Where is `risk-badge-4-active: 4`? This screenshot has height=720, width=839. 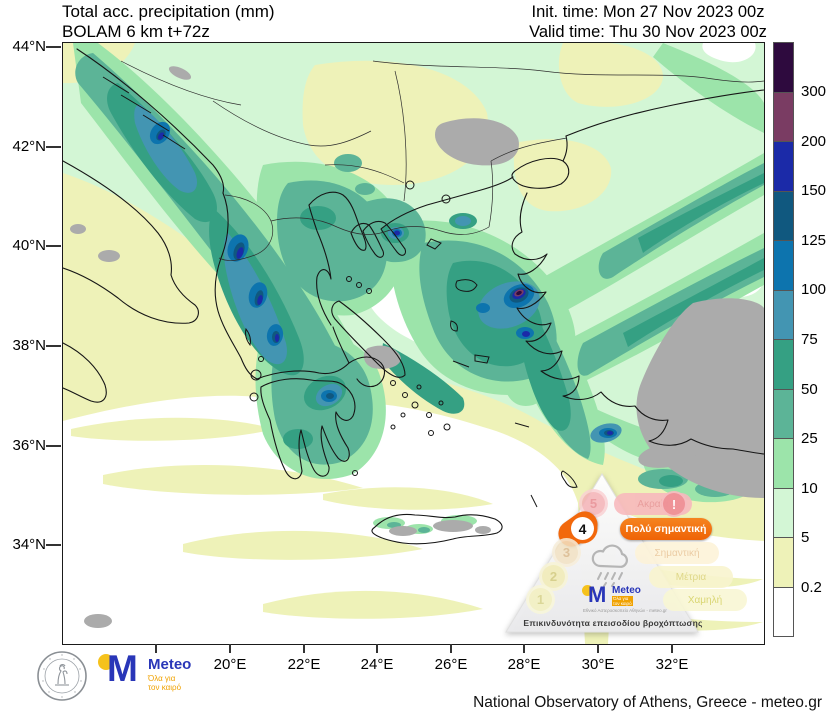 risk-badge-4-active: 4 is located at coordinates (582, 528).